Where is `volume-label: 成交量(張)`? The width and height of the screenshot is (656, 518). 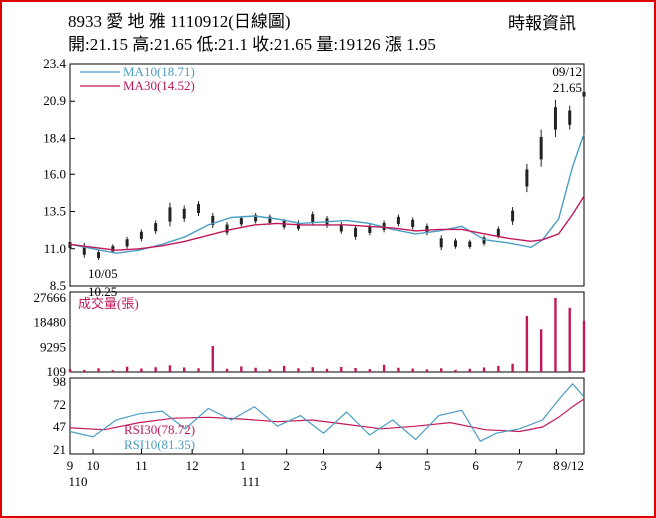 volume-label: 成交量(張) is located at coordinates (108, 303).